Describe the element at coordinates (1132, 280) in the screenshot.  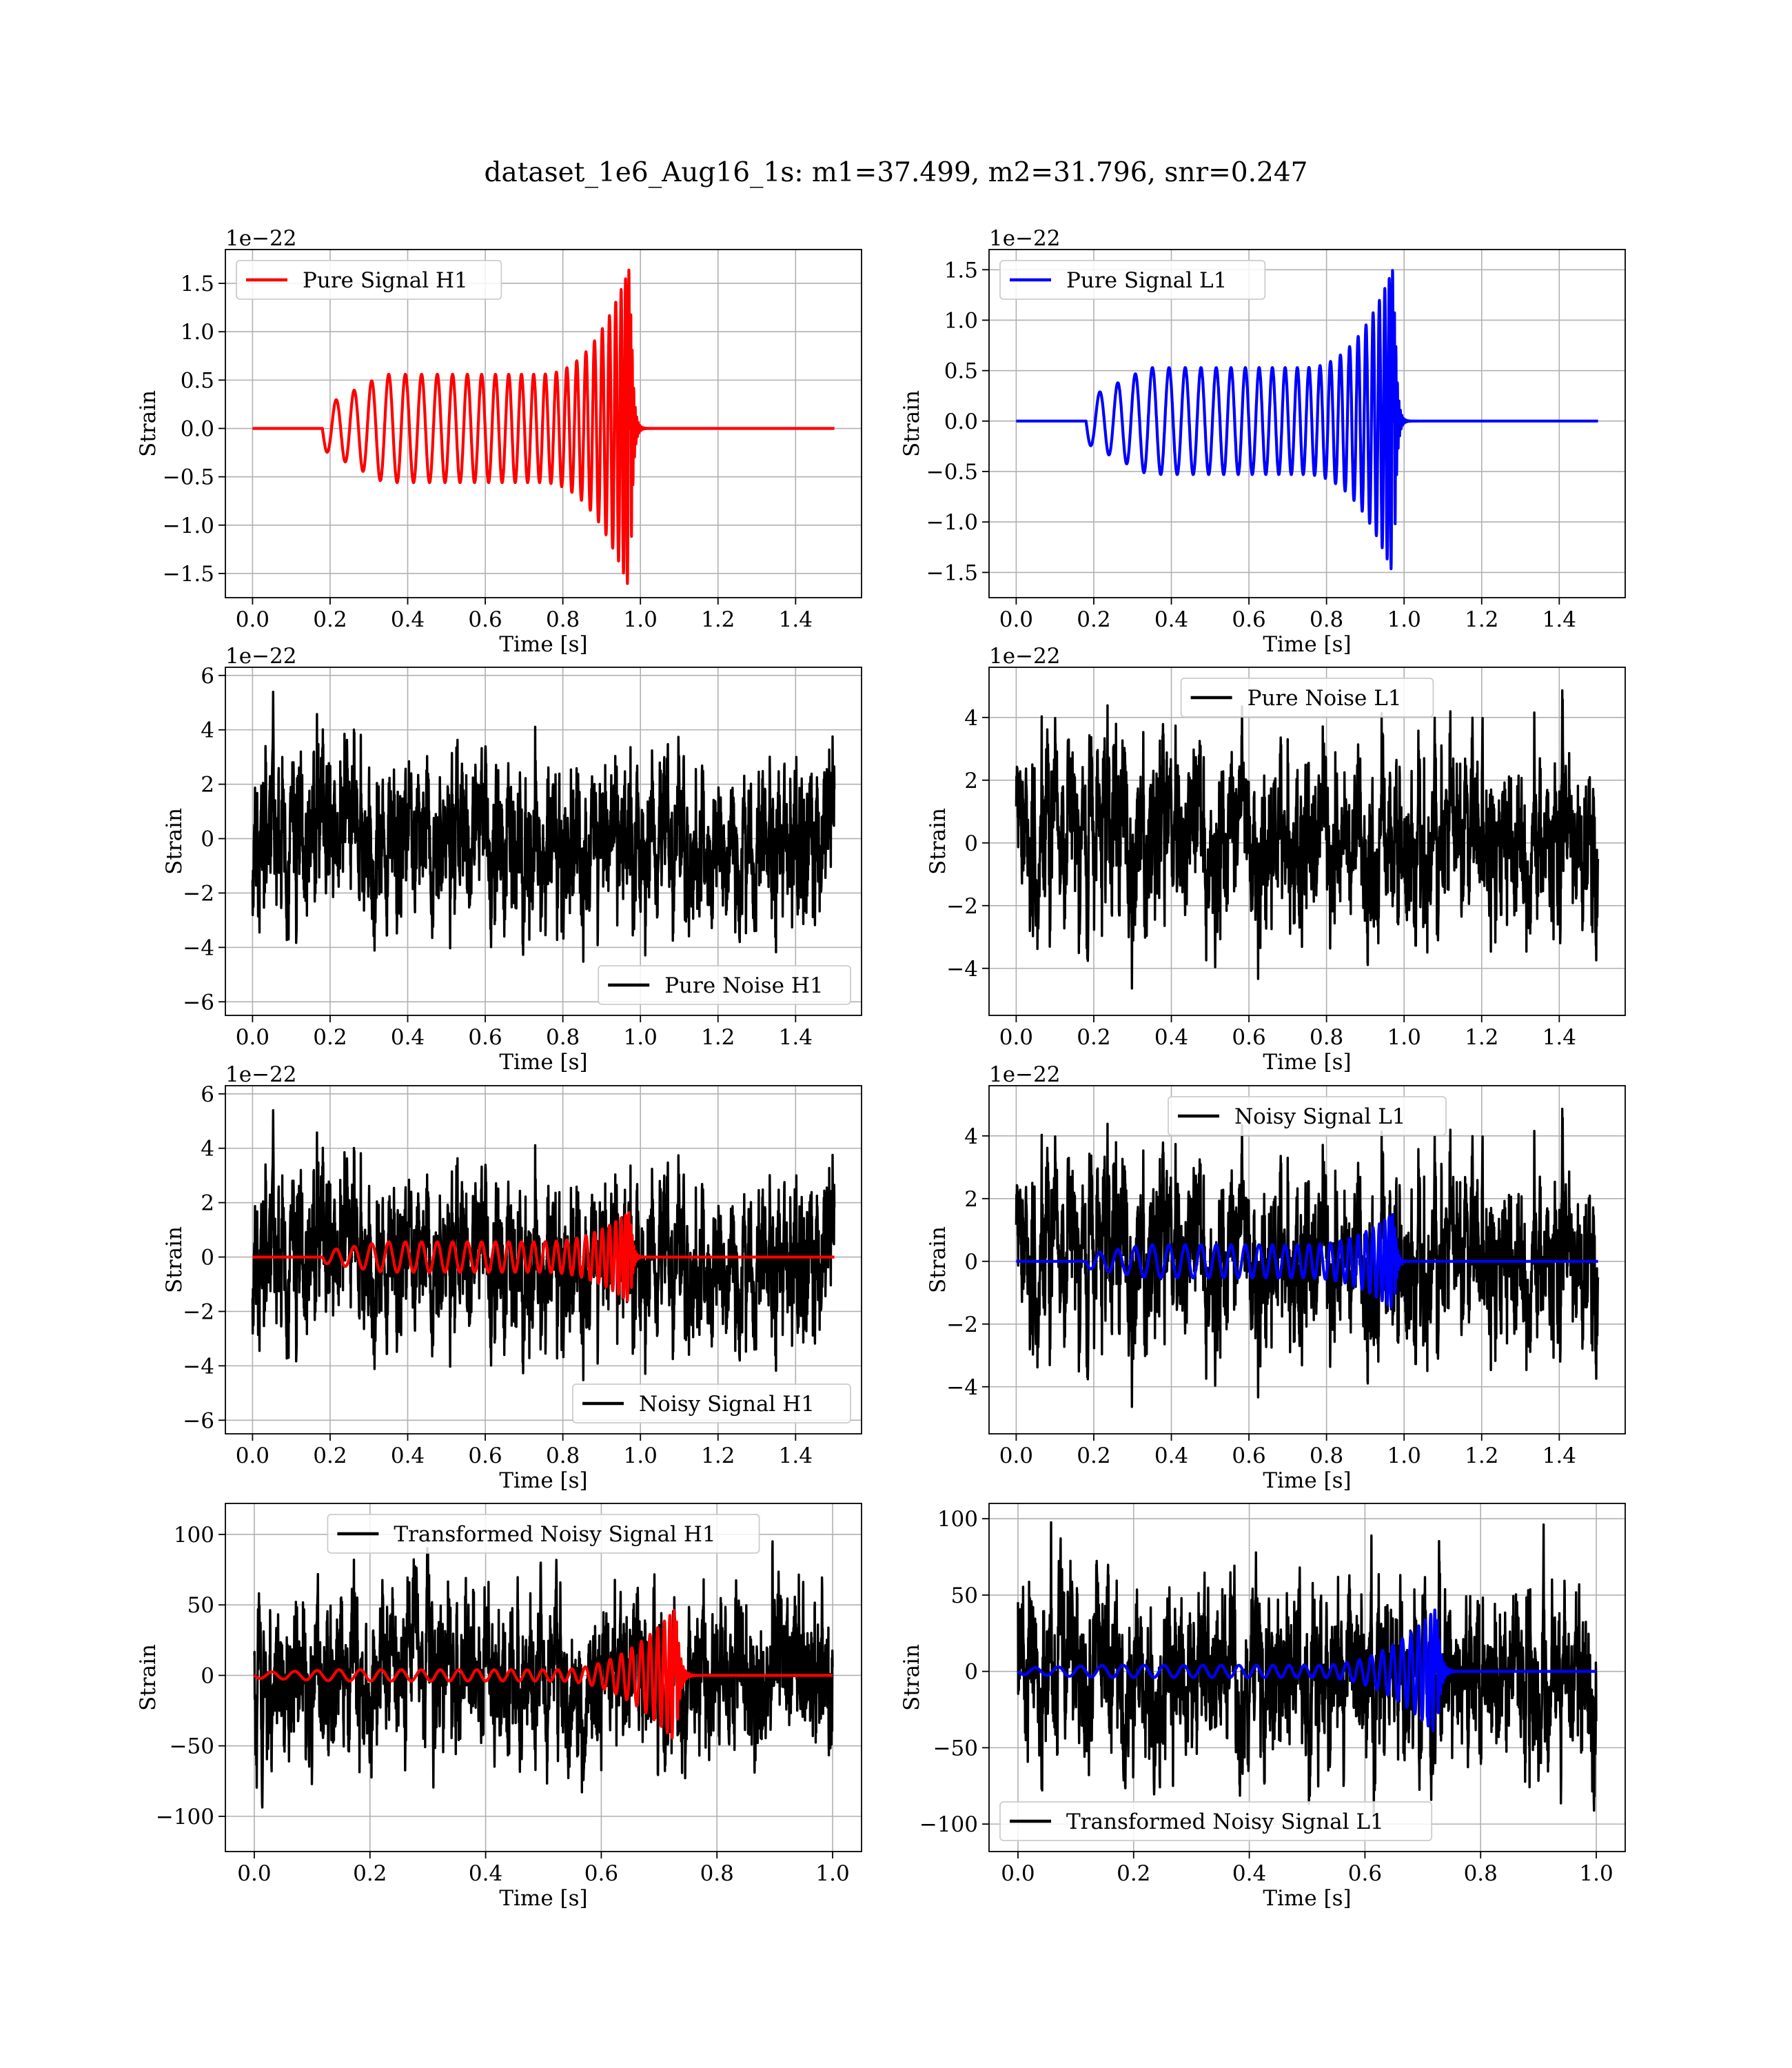
I see `legend: Pure Signal L1` at that location.